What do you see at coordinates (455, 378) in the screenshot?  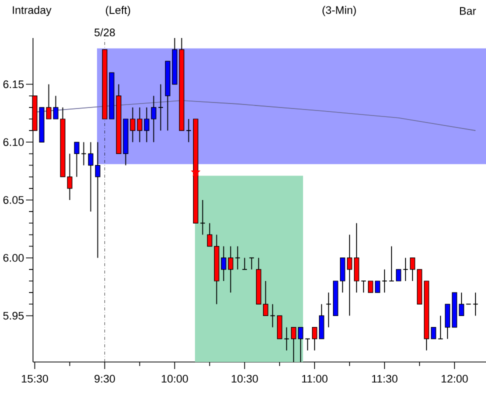 I see `x-tick-label: 12:00` at bounding box center [455, 378].